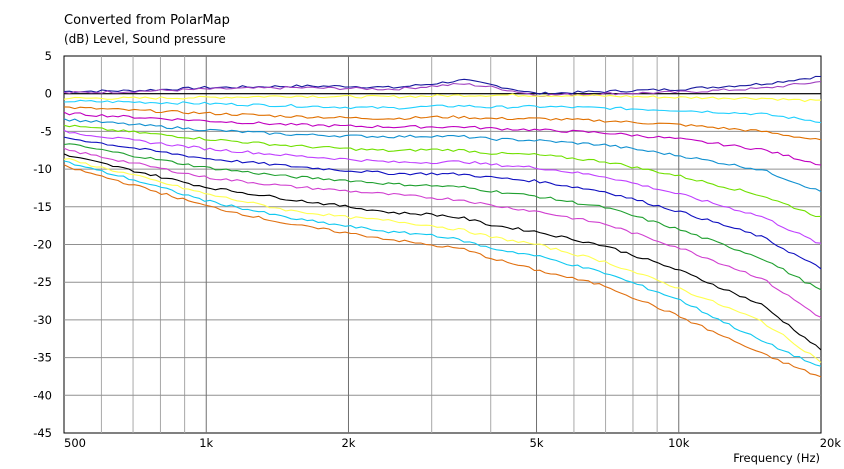  Describe the element at coordinates (46, 131) in the screenshot. I see `y-tick-label: -5` at that location.